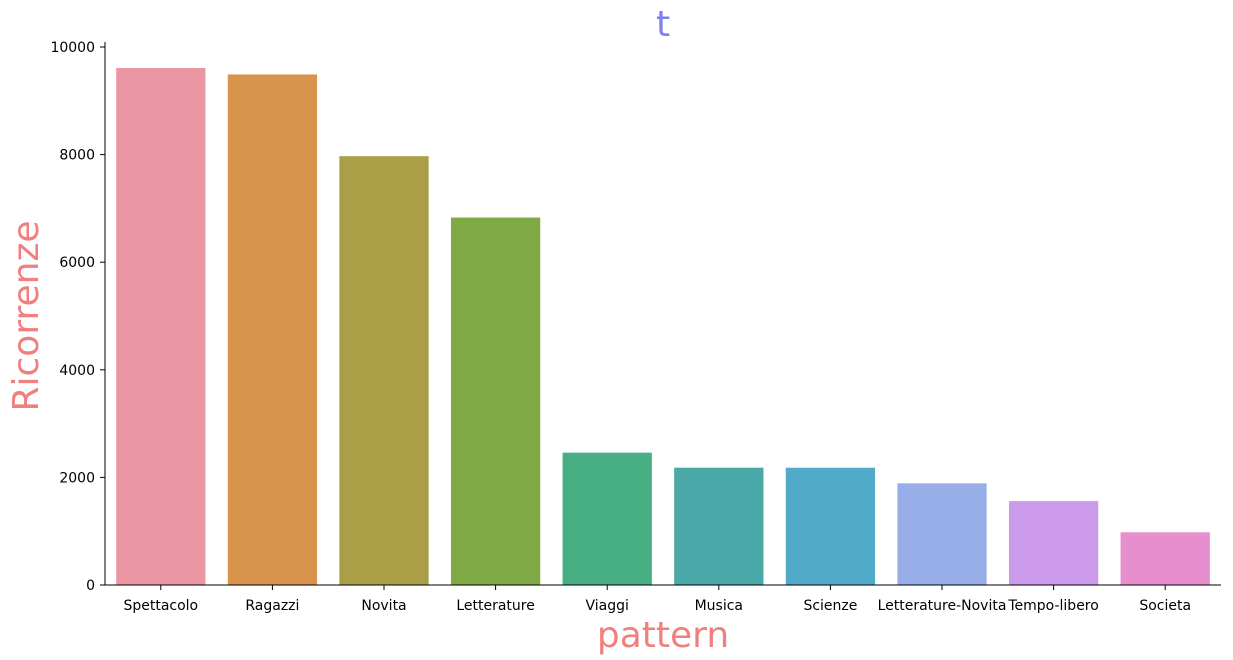 This screenshot has width=1233, height=660. Describe the element at coordinates (272, 330) in the screenshot. I see `bar-ragazzi` at that location.